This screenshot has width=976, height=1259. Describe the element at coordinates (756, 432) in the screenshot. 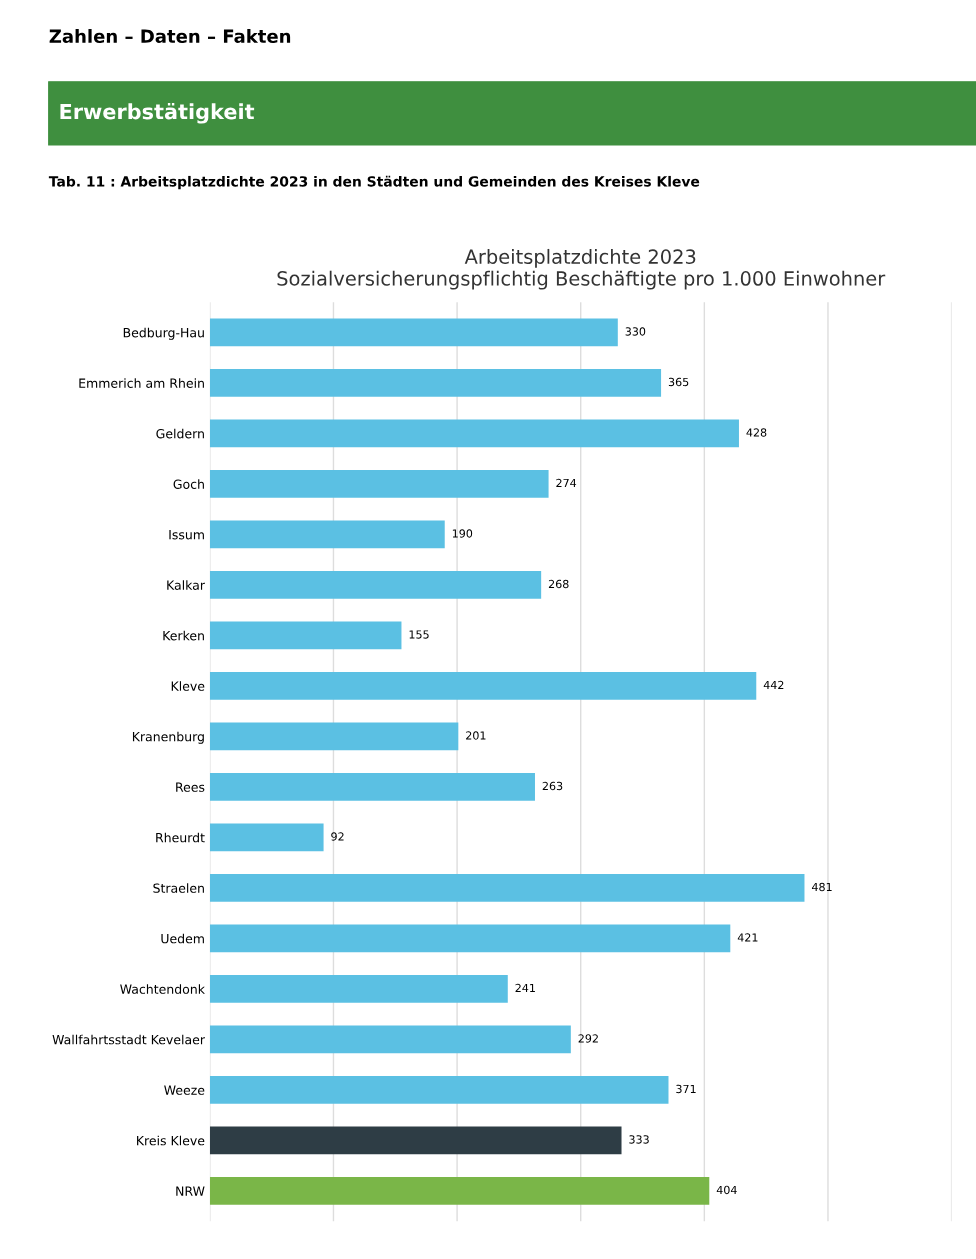

I see `data-label: 428` at that location.